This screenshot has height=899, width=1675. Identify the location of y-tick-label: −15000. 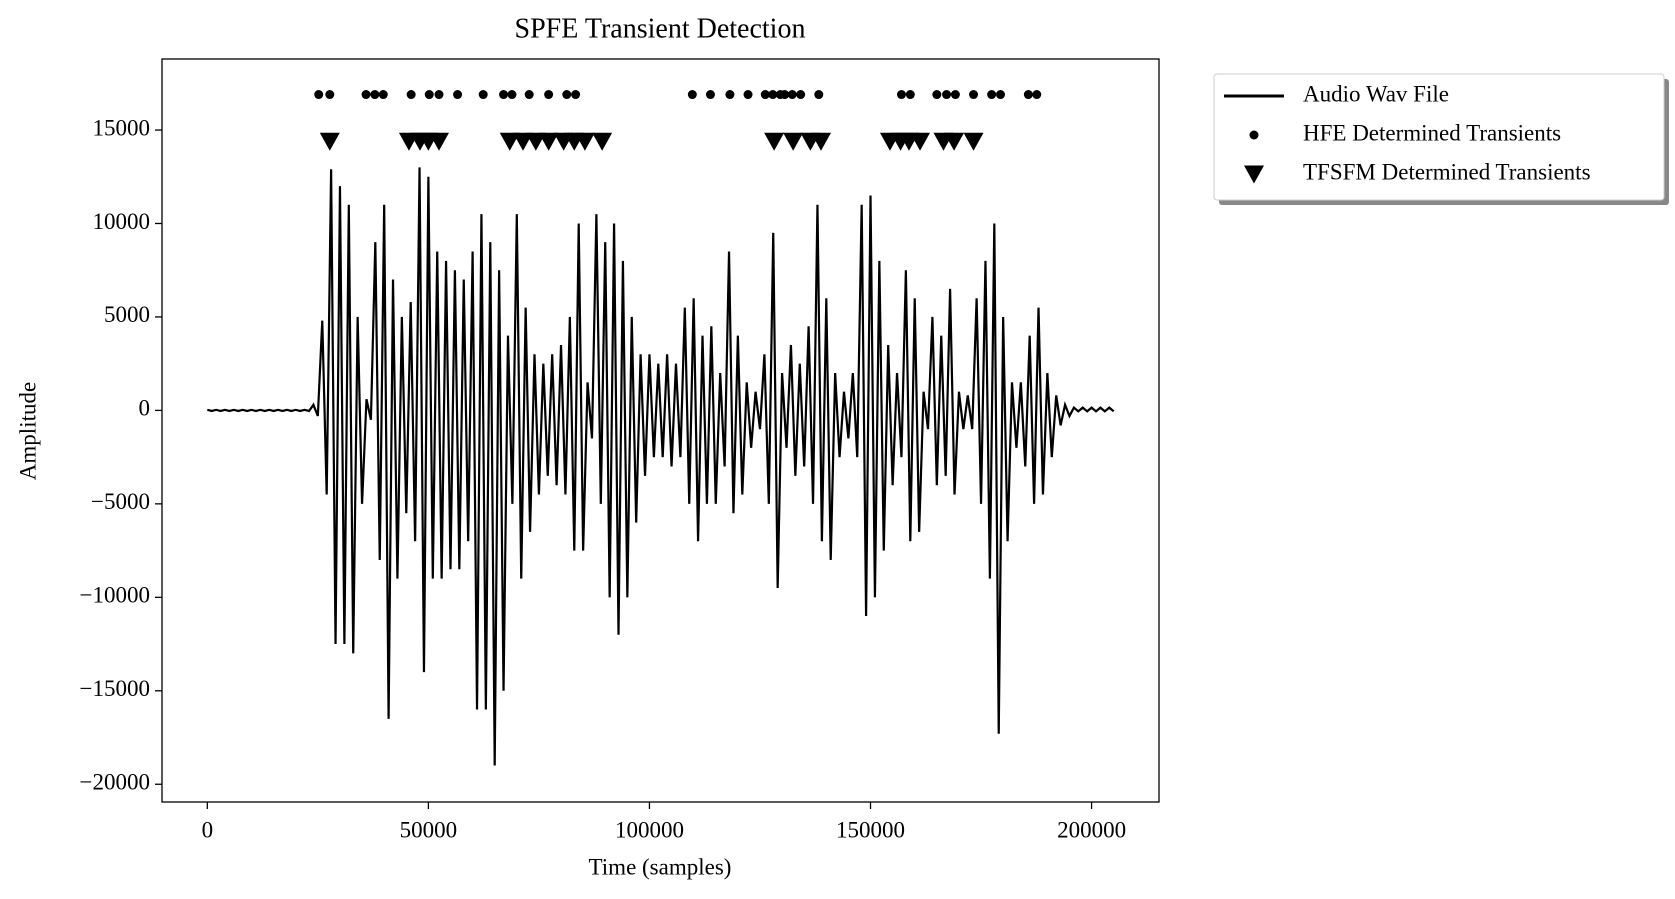
(115, 688).